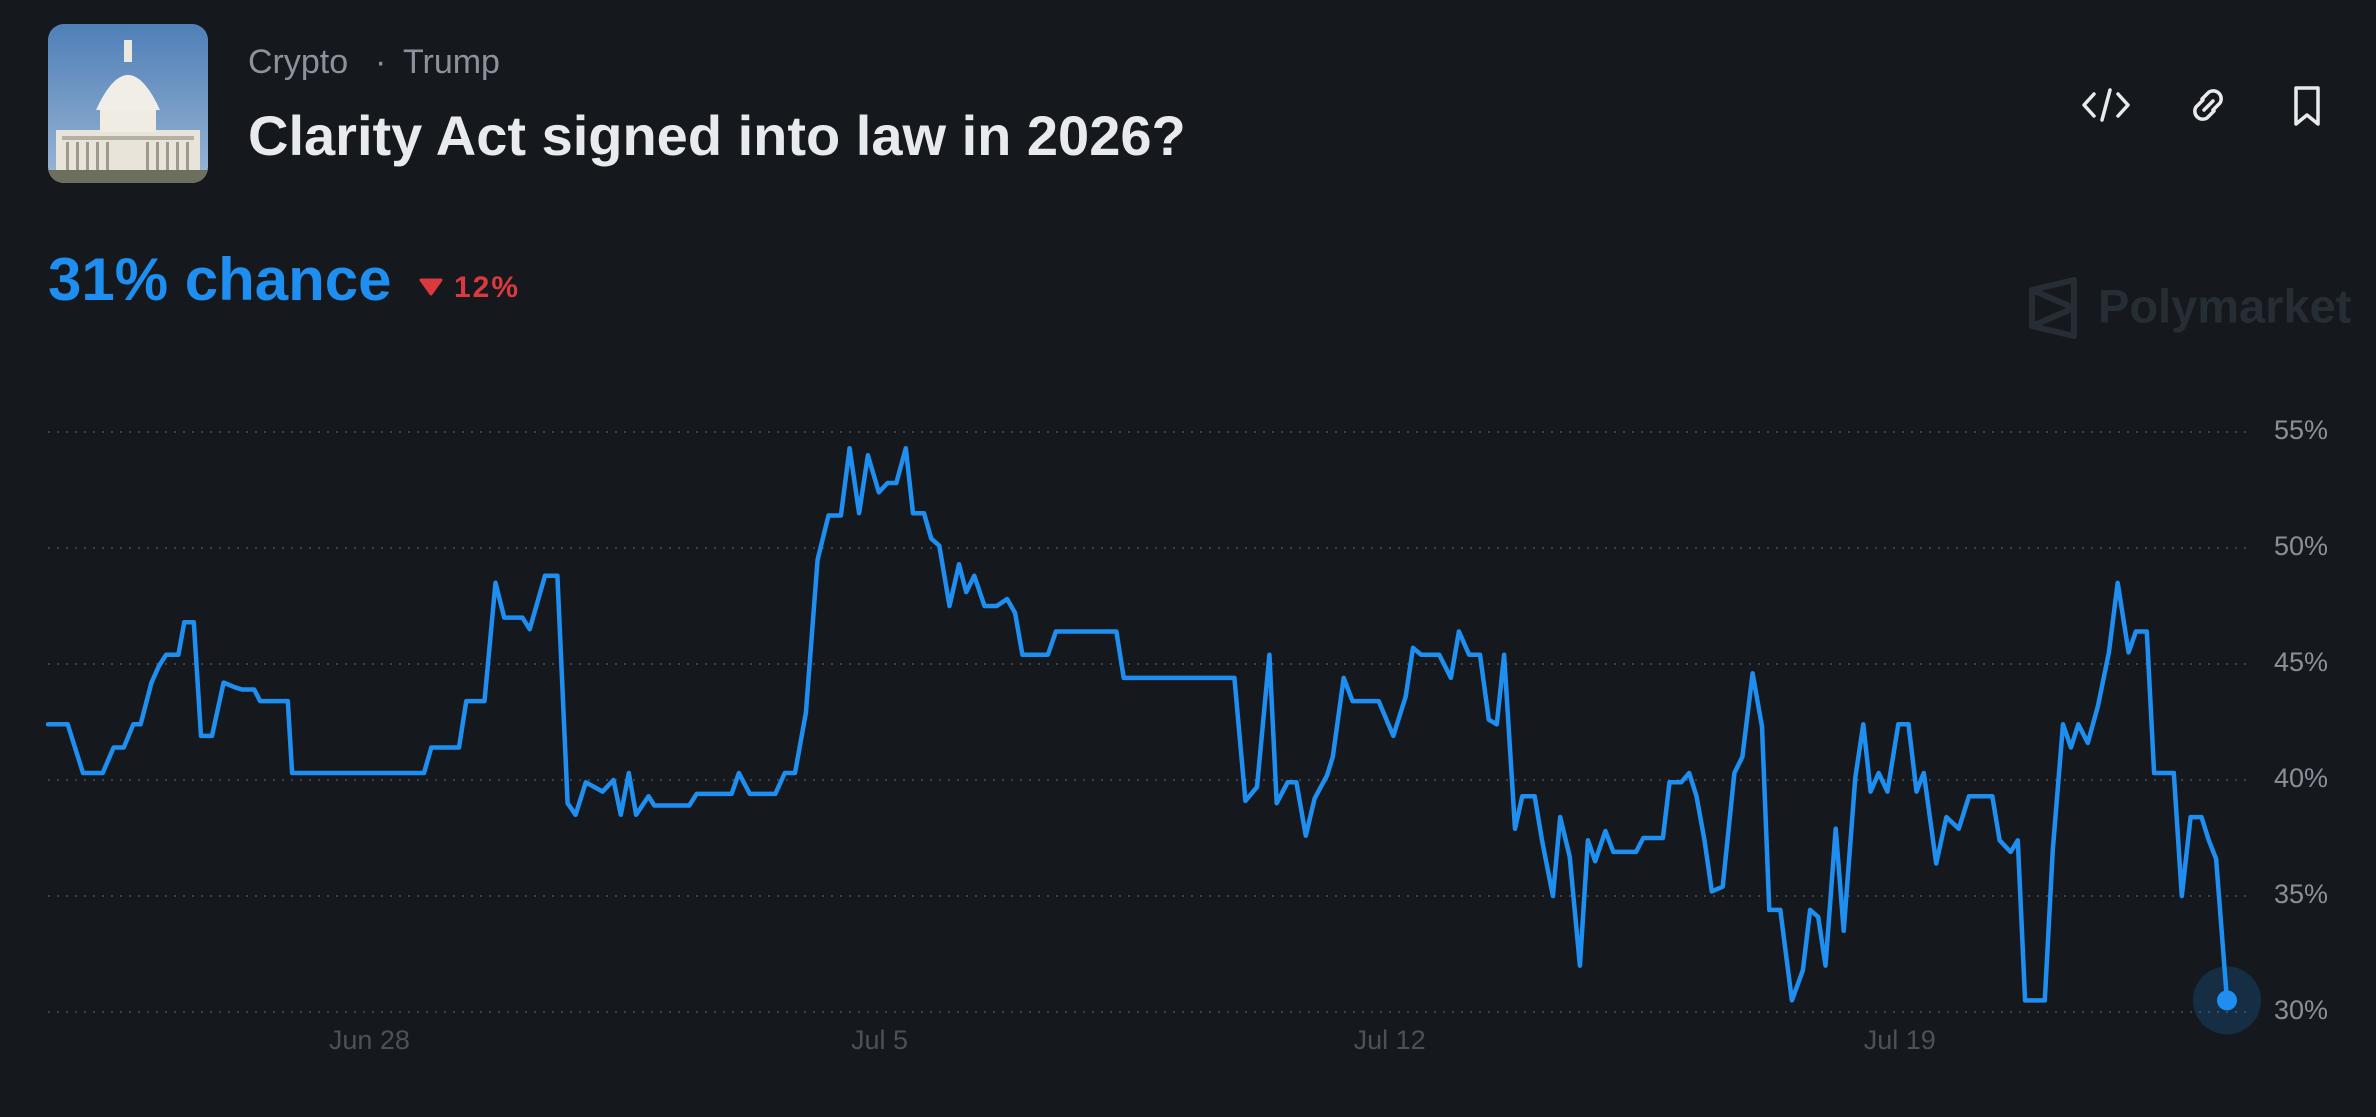  Describe the element at coordinates (2301, 894) in the screenshot. I see `y-tick-label: 35%` at that location.